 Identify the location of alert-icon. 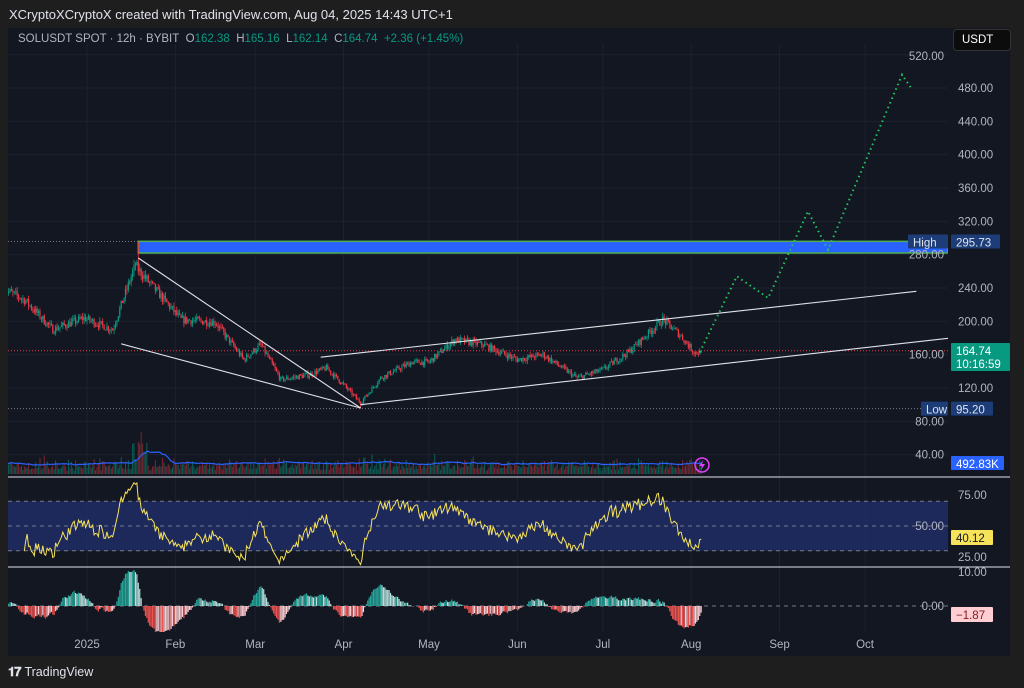
(702, 465).